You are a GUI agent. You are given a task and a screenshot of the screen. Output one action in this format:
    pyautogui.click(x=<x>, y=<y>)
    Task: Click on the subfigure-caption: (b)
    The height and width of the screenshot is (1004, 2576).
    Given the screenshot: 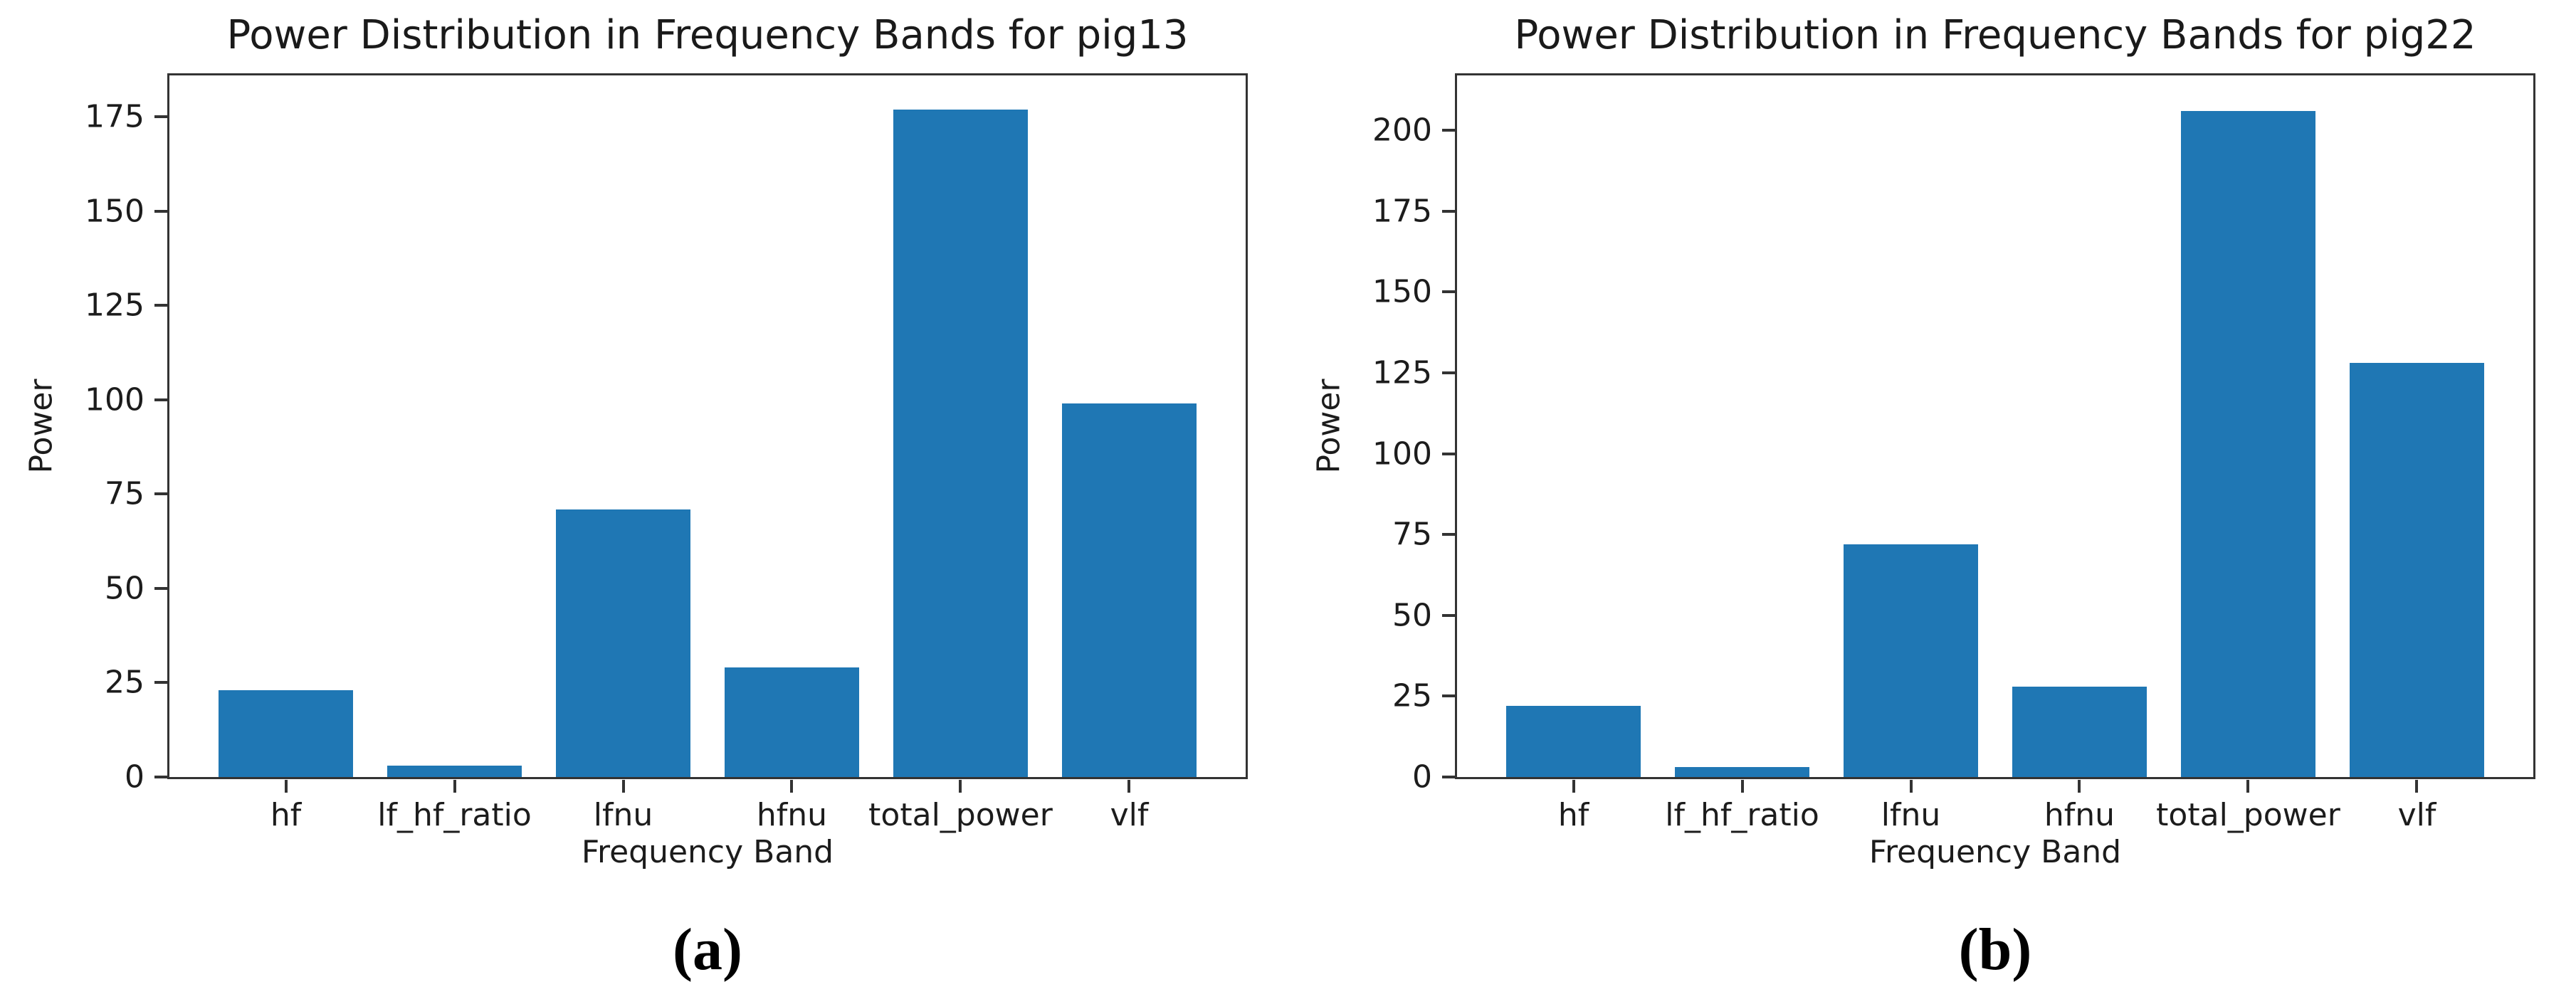 What is the action you would take?
    pyautogui.click(x=1995, y=950)
    